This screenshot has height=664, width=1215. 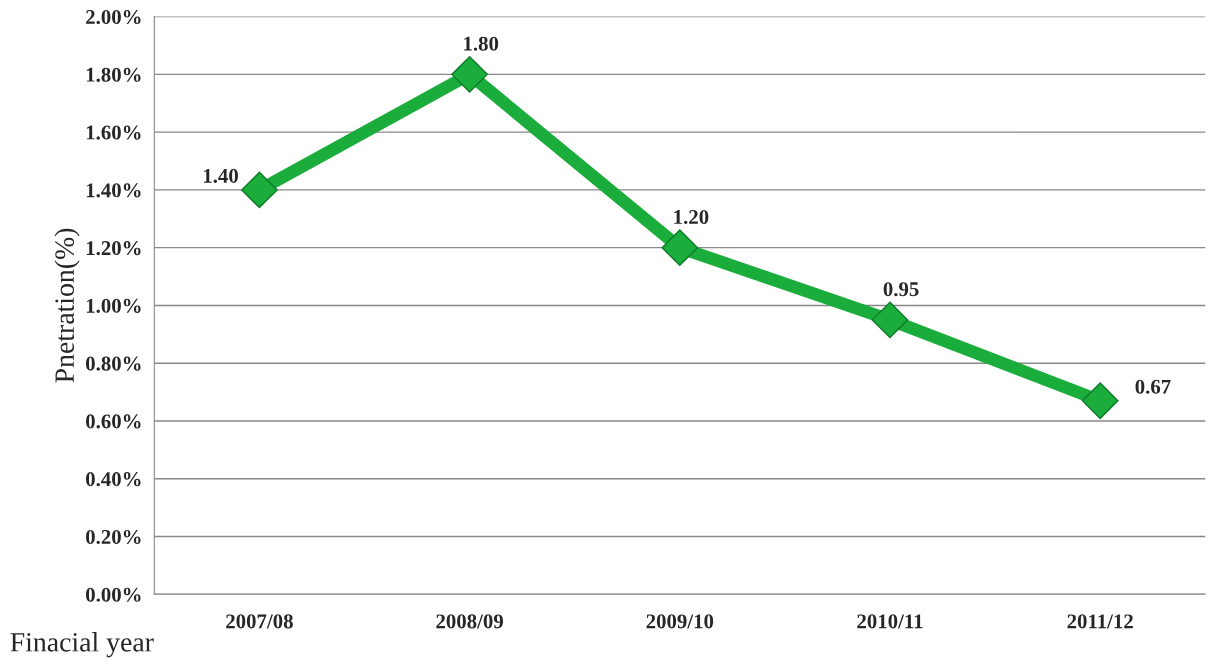 I want to click on x-tick-label: 2007/08, so click(x=259, y=621).